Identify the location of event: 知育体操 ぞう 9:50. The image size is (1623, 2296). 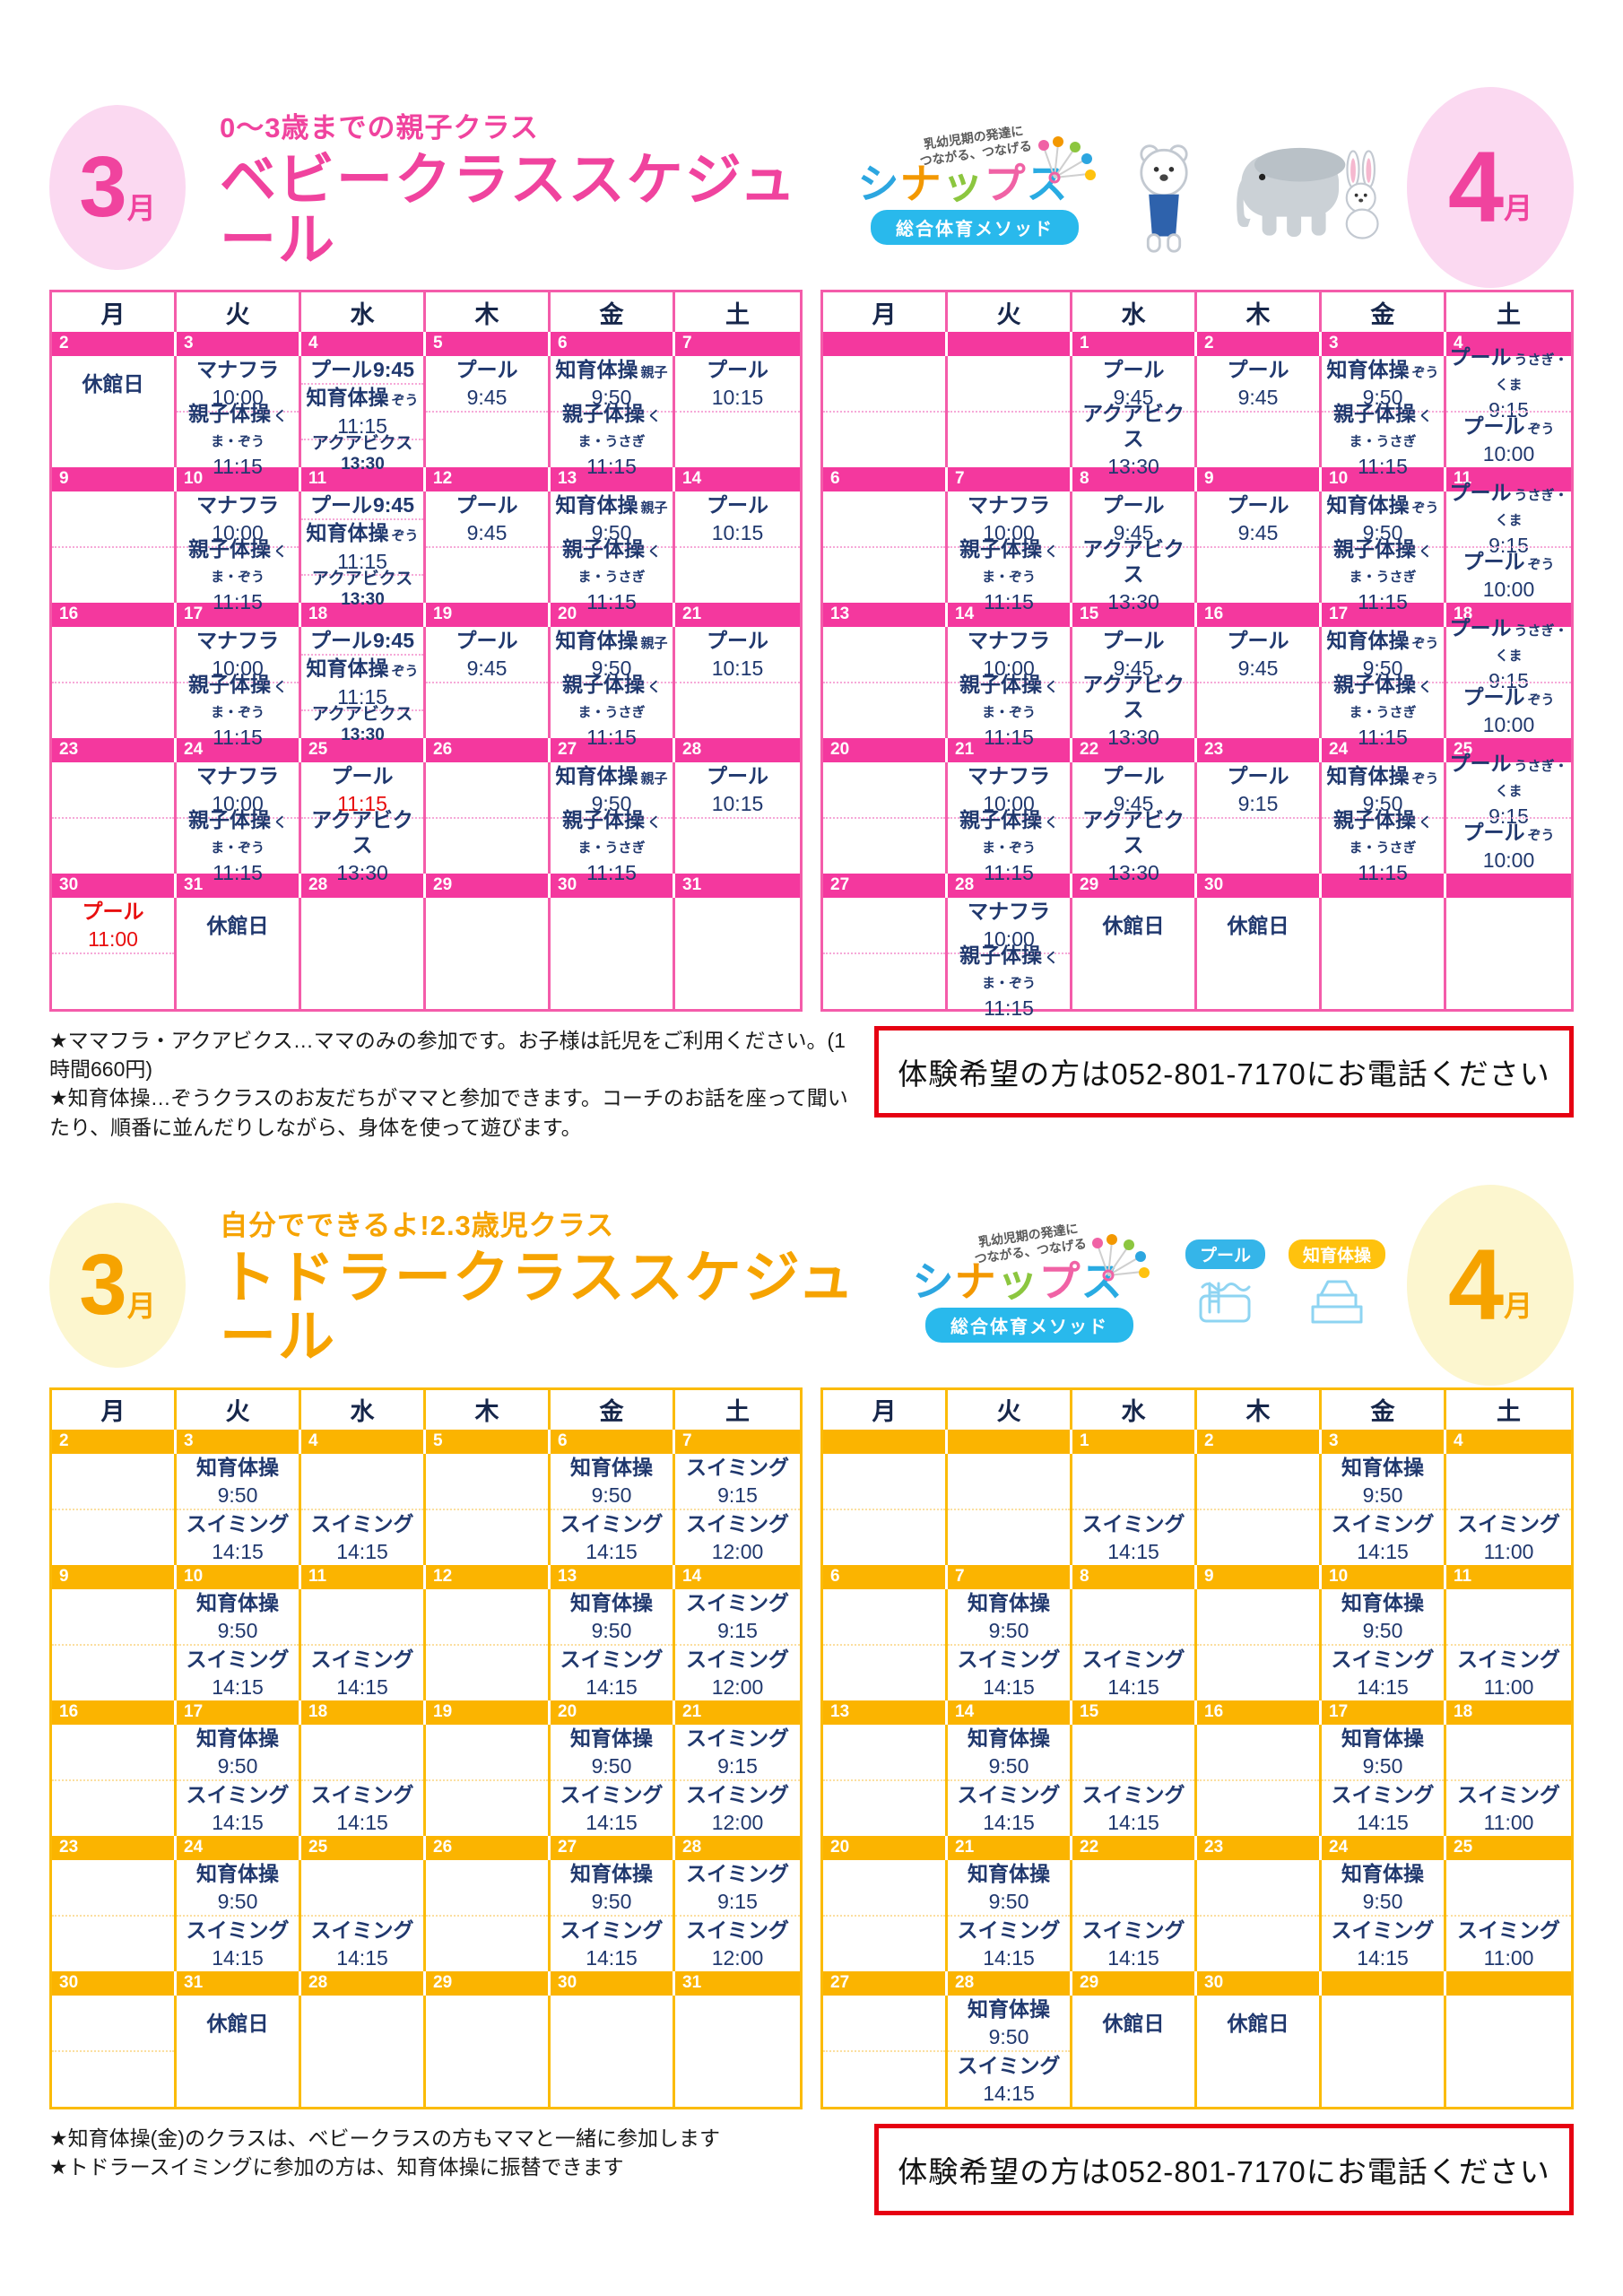
(1382, 383).